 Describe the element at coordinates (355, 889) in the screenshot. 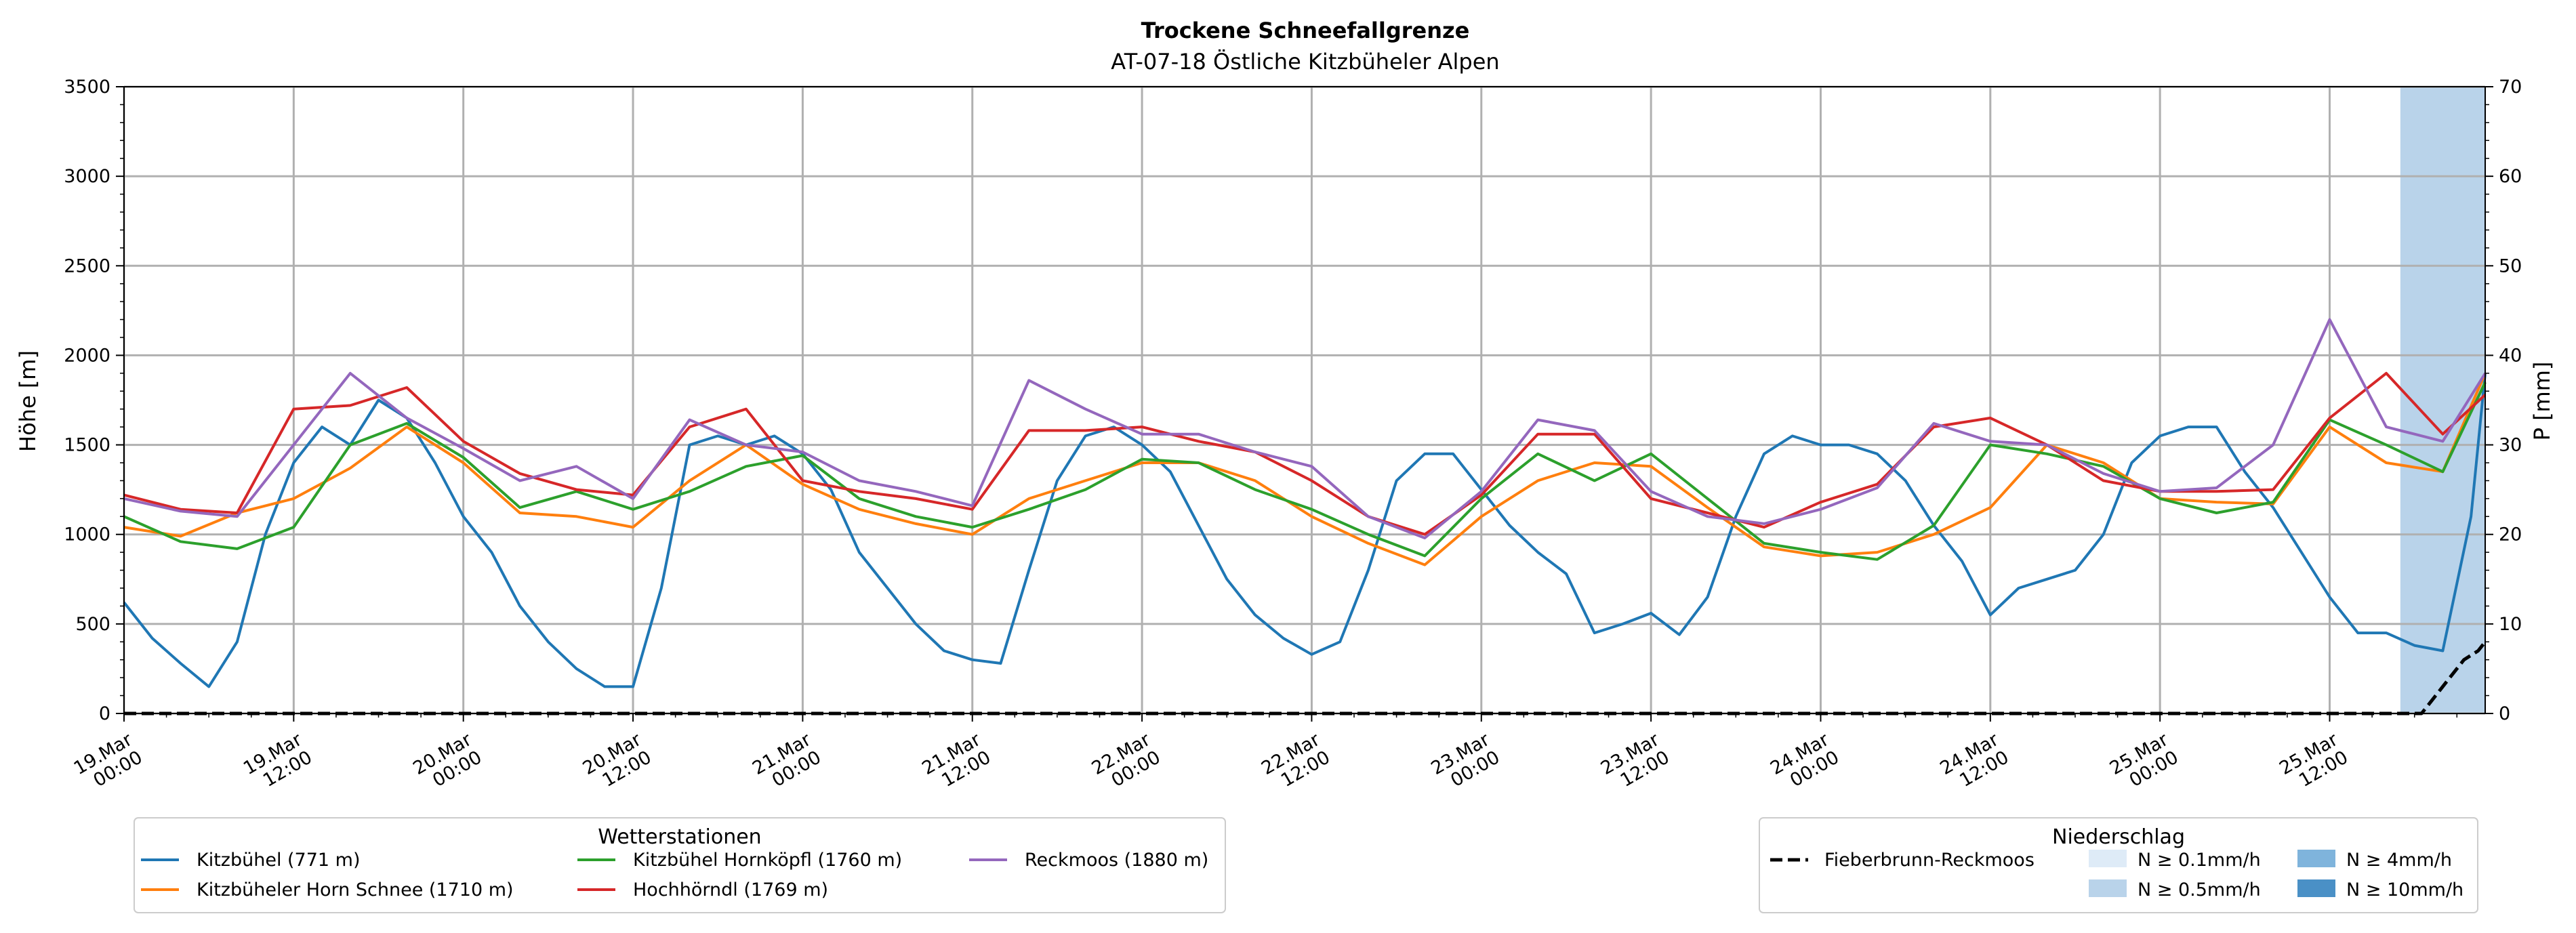

I see `legend-label-1: Kitzbüheler Horn Schnee (1710 m)` at that location.